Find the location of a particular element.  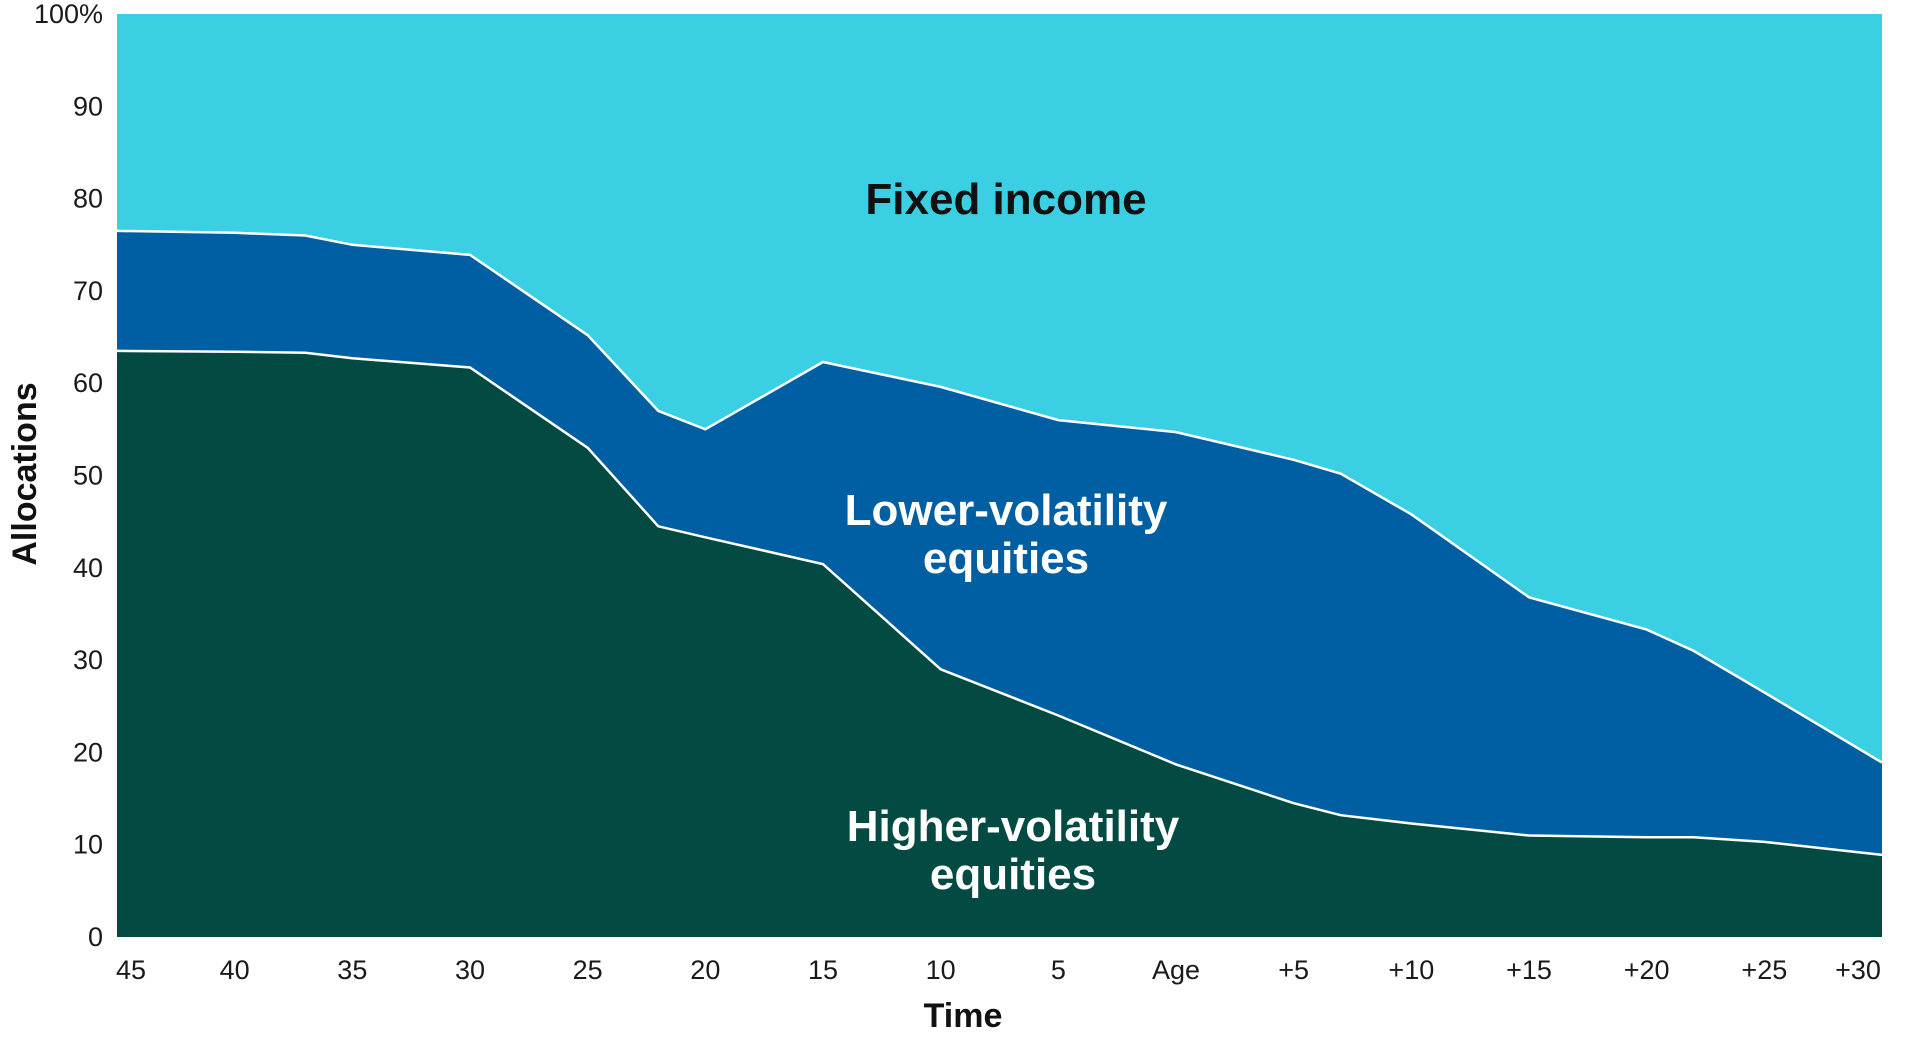

x-tick-label: 20 is located at coordinates (705, 970).